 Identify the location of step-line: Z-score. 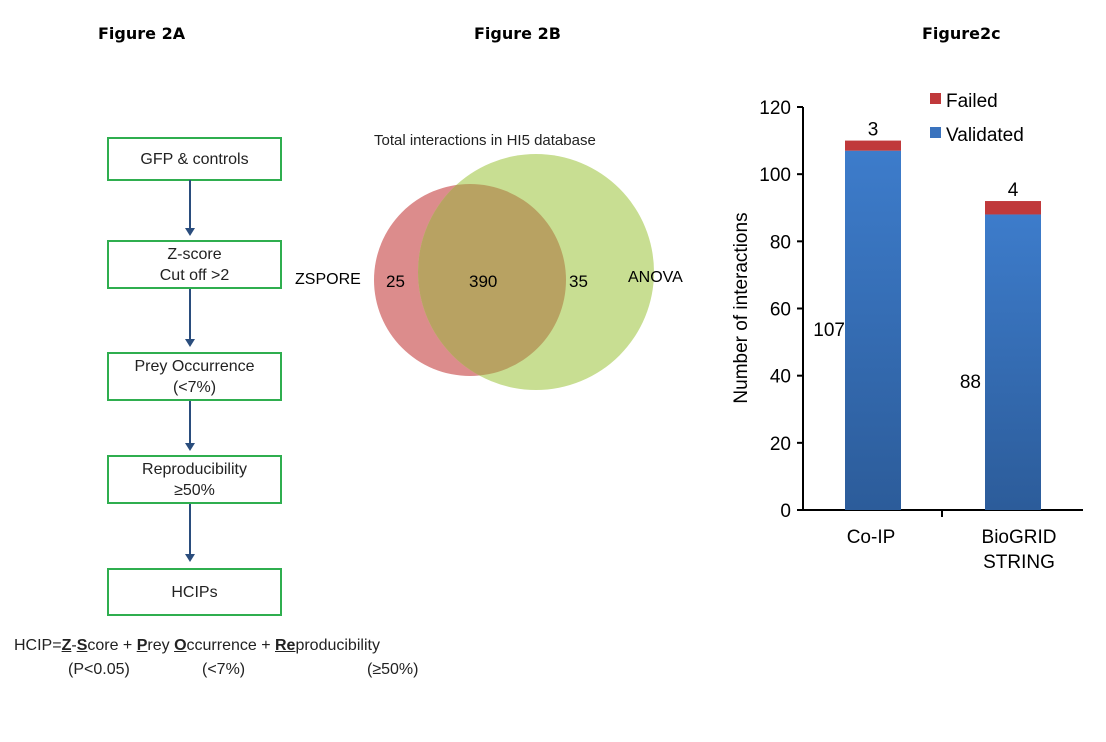
(194, 254).